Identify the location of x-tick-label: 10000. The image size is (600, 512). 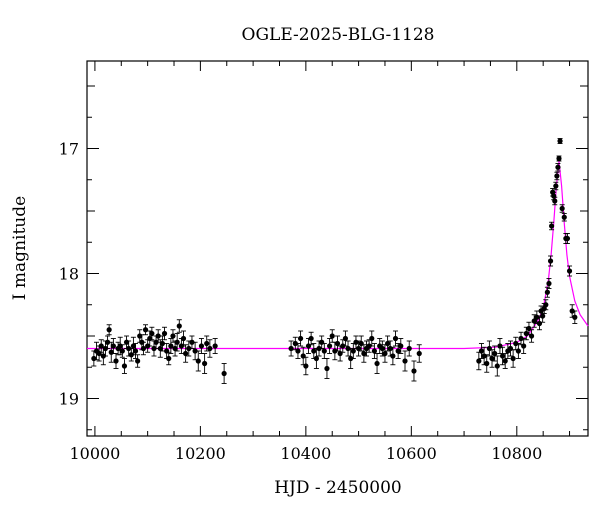
(94, 453).